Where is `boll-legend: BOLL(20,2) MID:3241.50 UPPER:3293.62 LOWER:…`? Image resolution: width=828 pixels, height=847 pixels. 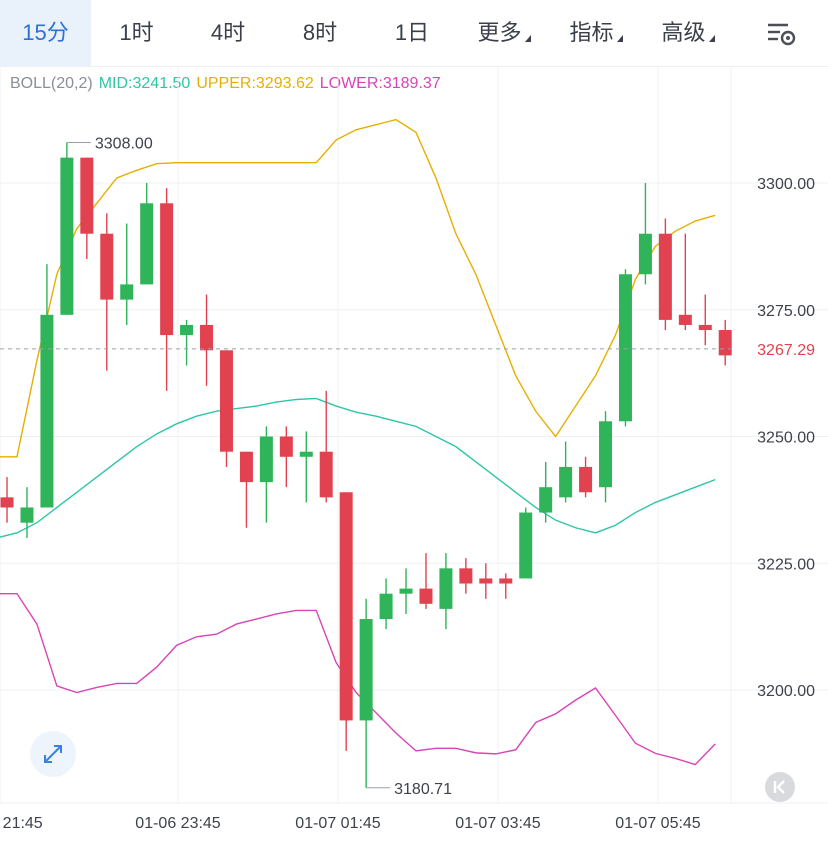
boll-legend: BOLL(20,2) MID:3241.50 UPPER:3293.62 LOWER:… is located at coordinates (228, 84).